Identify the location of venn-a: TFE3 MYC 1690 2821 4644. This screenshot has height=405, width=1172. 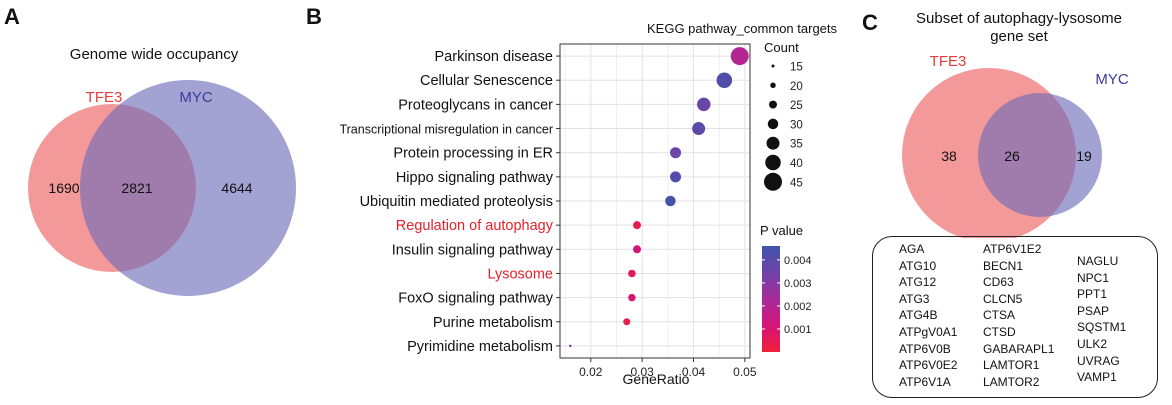
(162, 188).